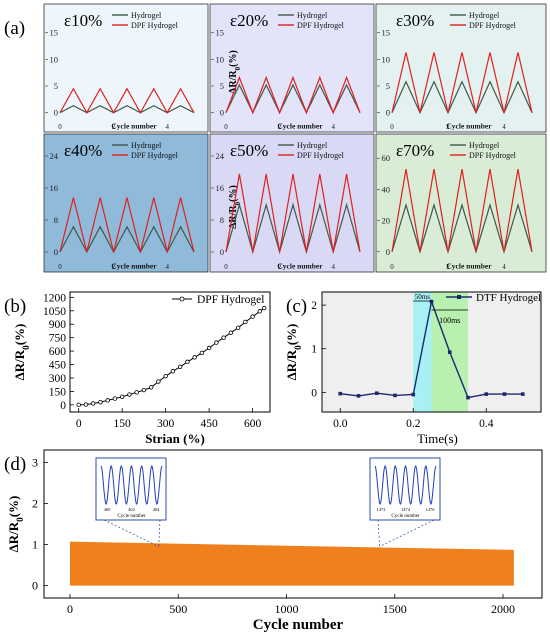 Image resolution: width=550 pixels, height=634 pixels. Describe the element at coordinates (405, 485) in the screenshot. I see `inset-series-line` at that location.